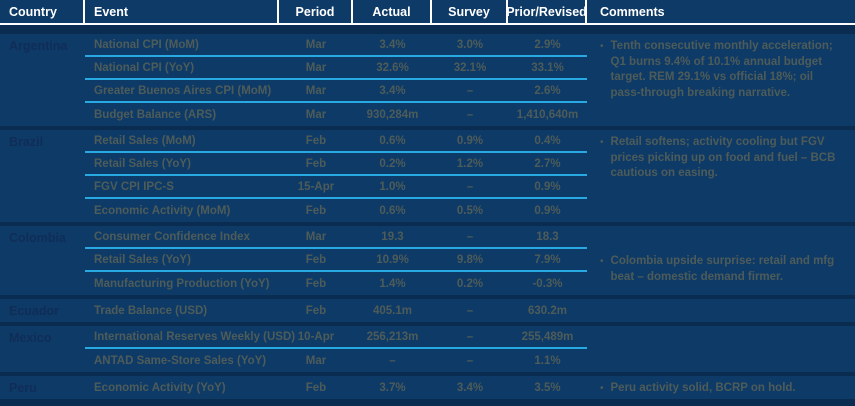  I want to click on comment-cell: • Peru activity solid, BCRP on hold., so click(721, 387).